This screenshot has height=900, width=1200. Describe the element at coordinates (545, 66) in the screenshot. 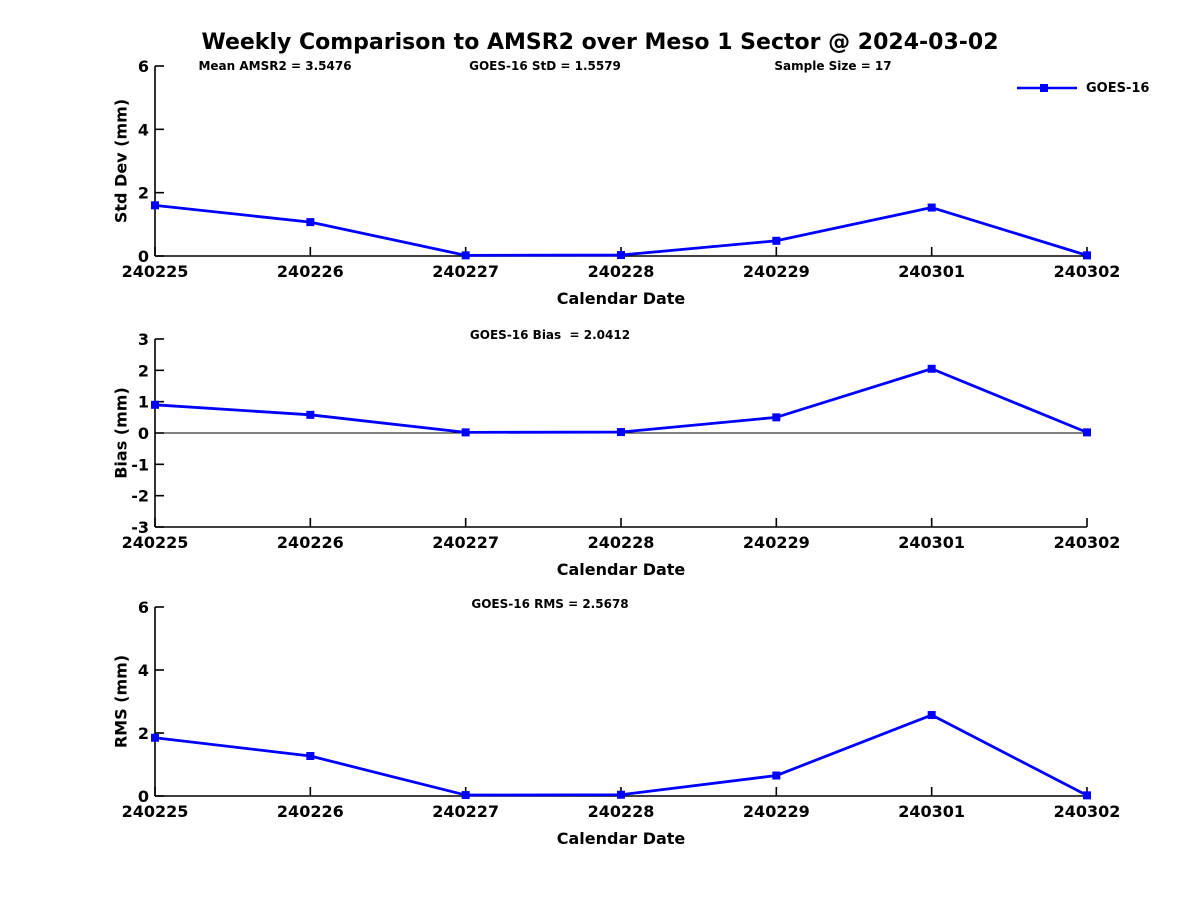

I see `annotation-goes16-std: GOES-16 StD = 1.5579` at that location.